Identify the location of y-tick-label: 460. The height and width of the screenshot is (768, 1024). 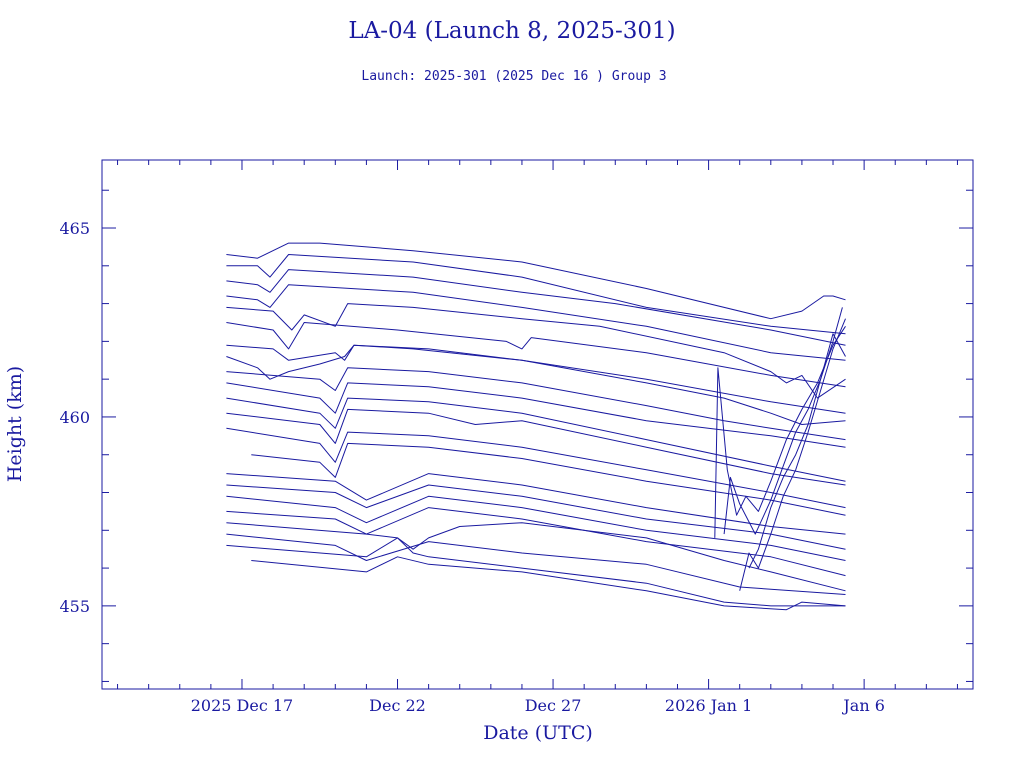
(74, 417).